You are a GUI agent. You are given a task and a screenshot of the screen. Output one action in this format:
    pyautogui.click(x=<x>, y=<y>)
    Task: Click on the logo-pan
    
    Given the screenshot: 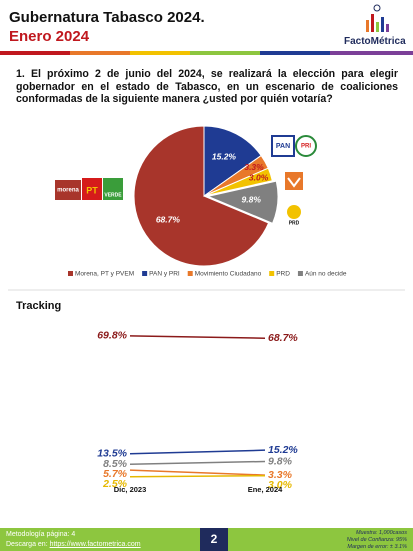 What is the action you would take?
    pyautogui.click(x=283, y=146)
    